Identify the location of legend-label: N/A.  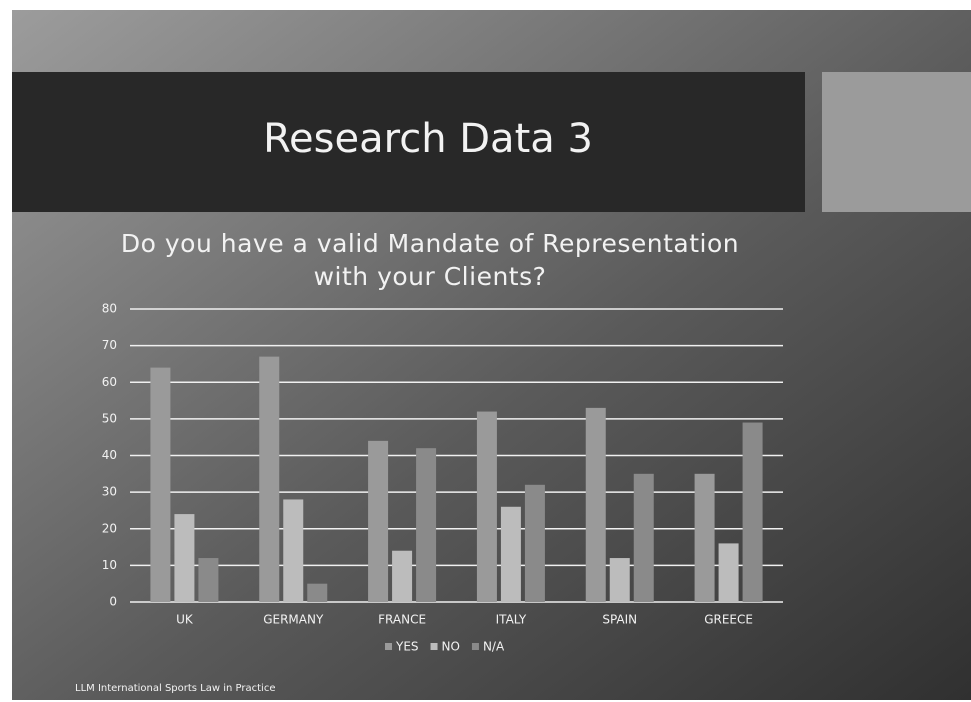
(494, 647).